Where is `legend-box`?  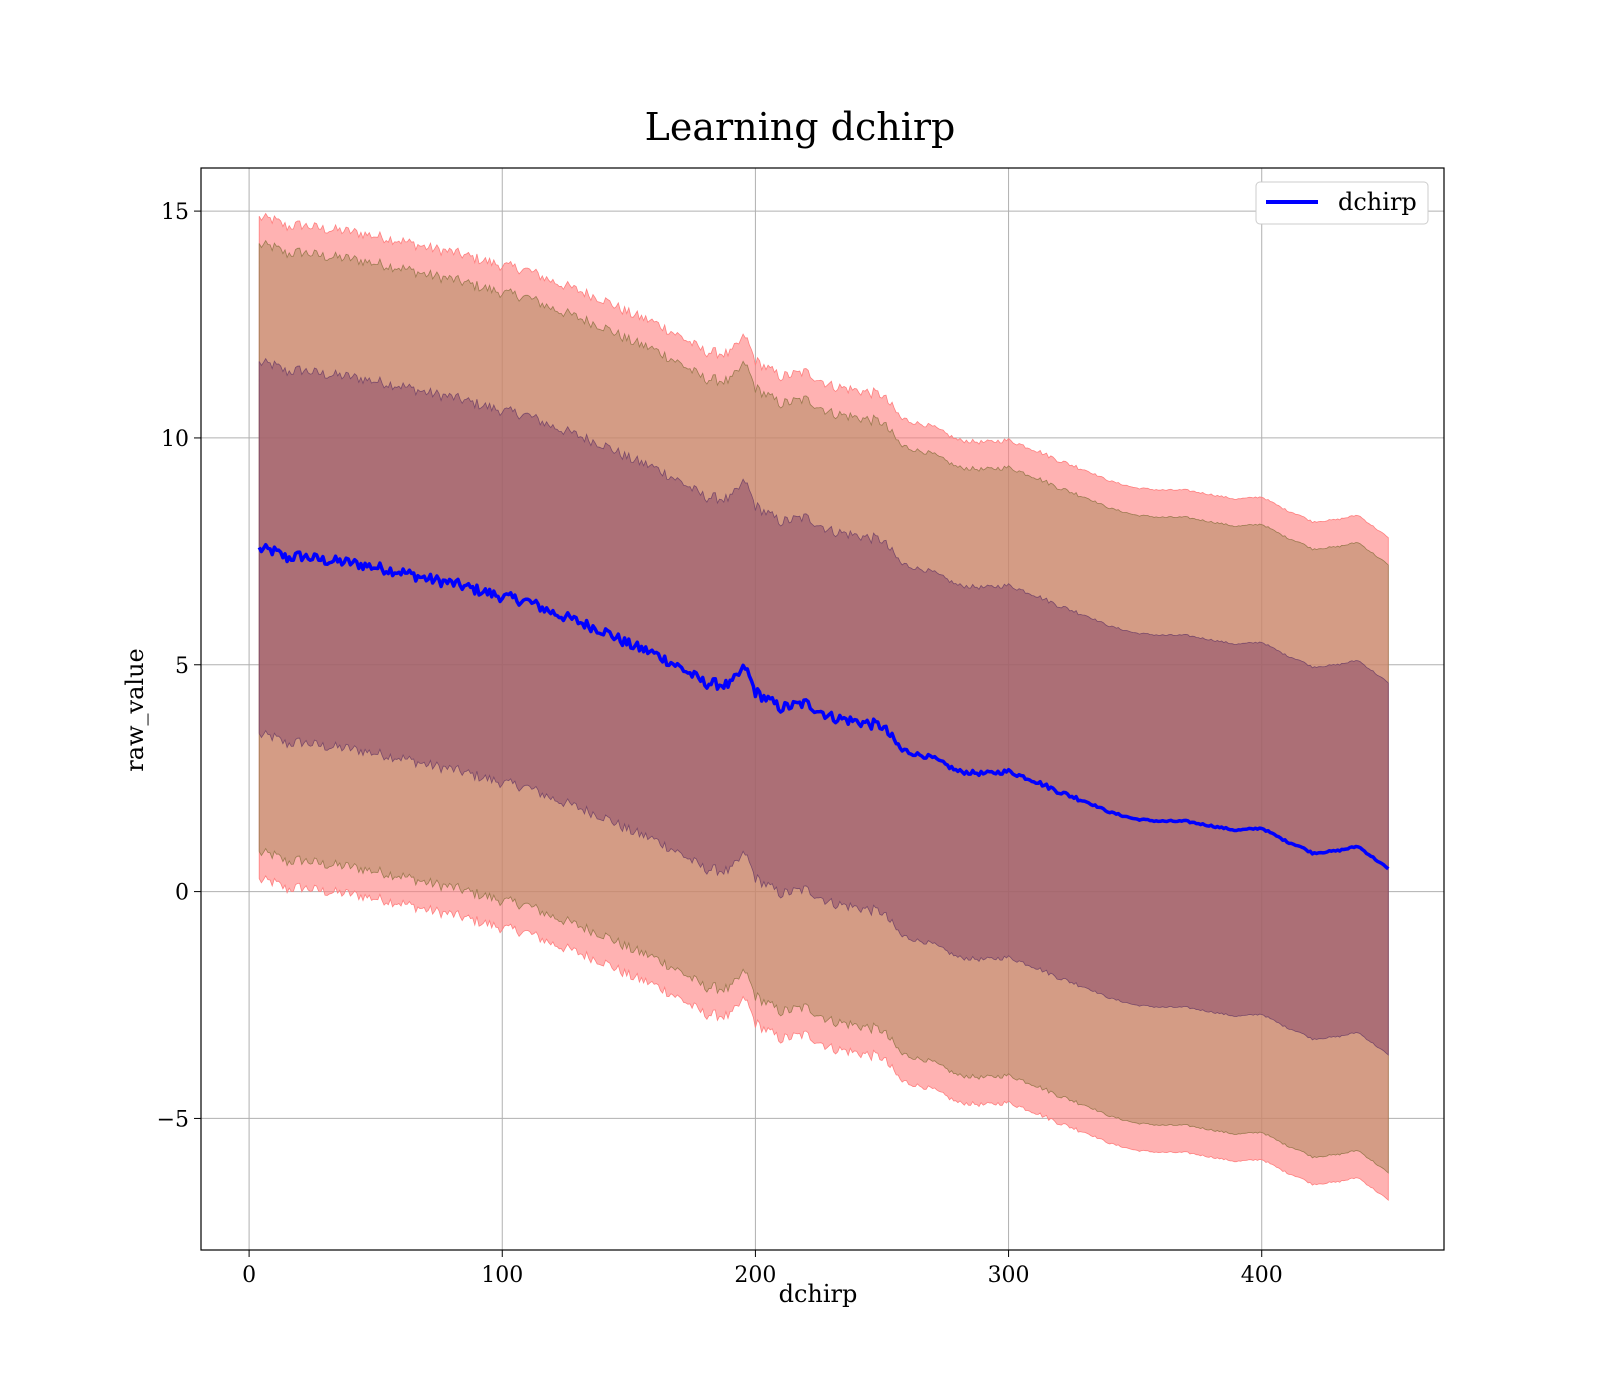
legend-box is located at coordinates (1342, 203).